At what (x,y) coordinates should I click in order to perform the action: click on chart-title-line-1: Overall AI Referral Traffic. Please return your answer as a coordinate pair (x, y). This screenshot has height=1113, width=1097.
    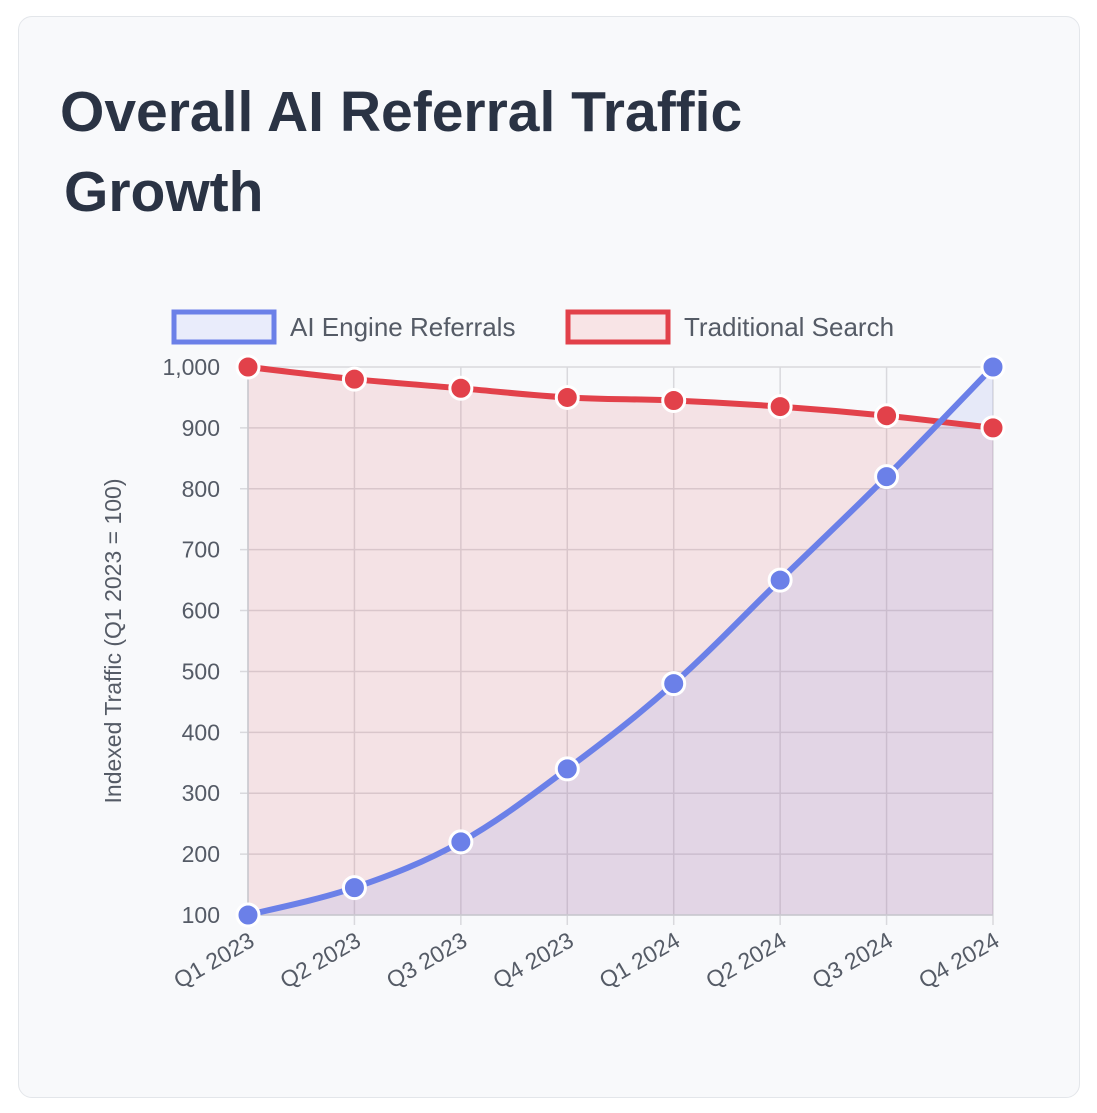
    Looking at the image, I should click on (401, 112).